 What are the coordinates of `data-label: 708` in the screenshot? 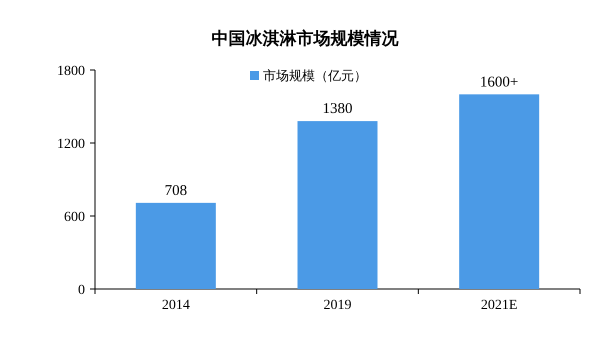 It's located at (176, 190).